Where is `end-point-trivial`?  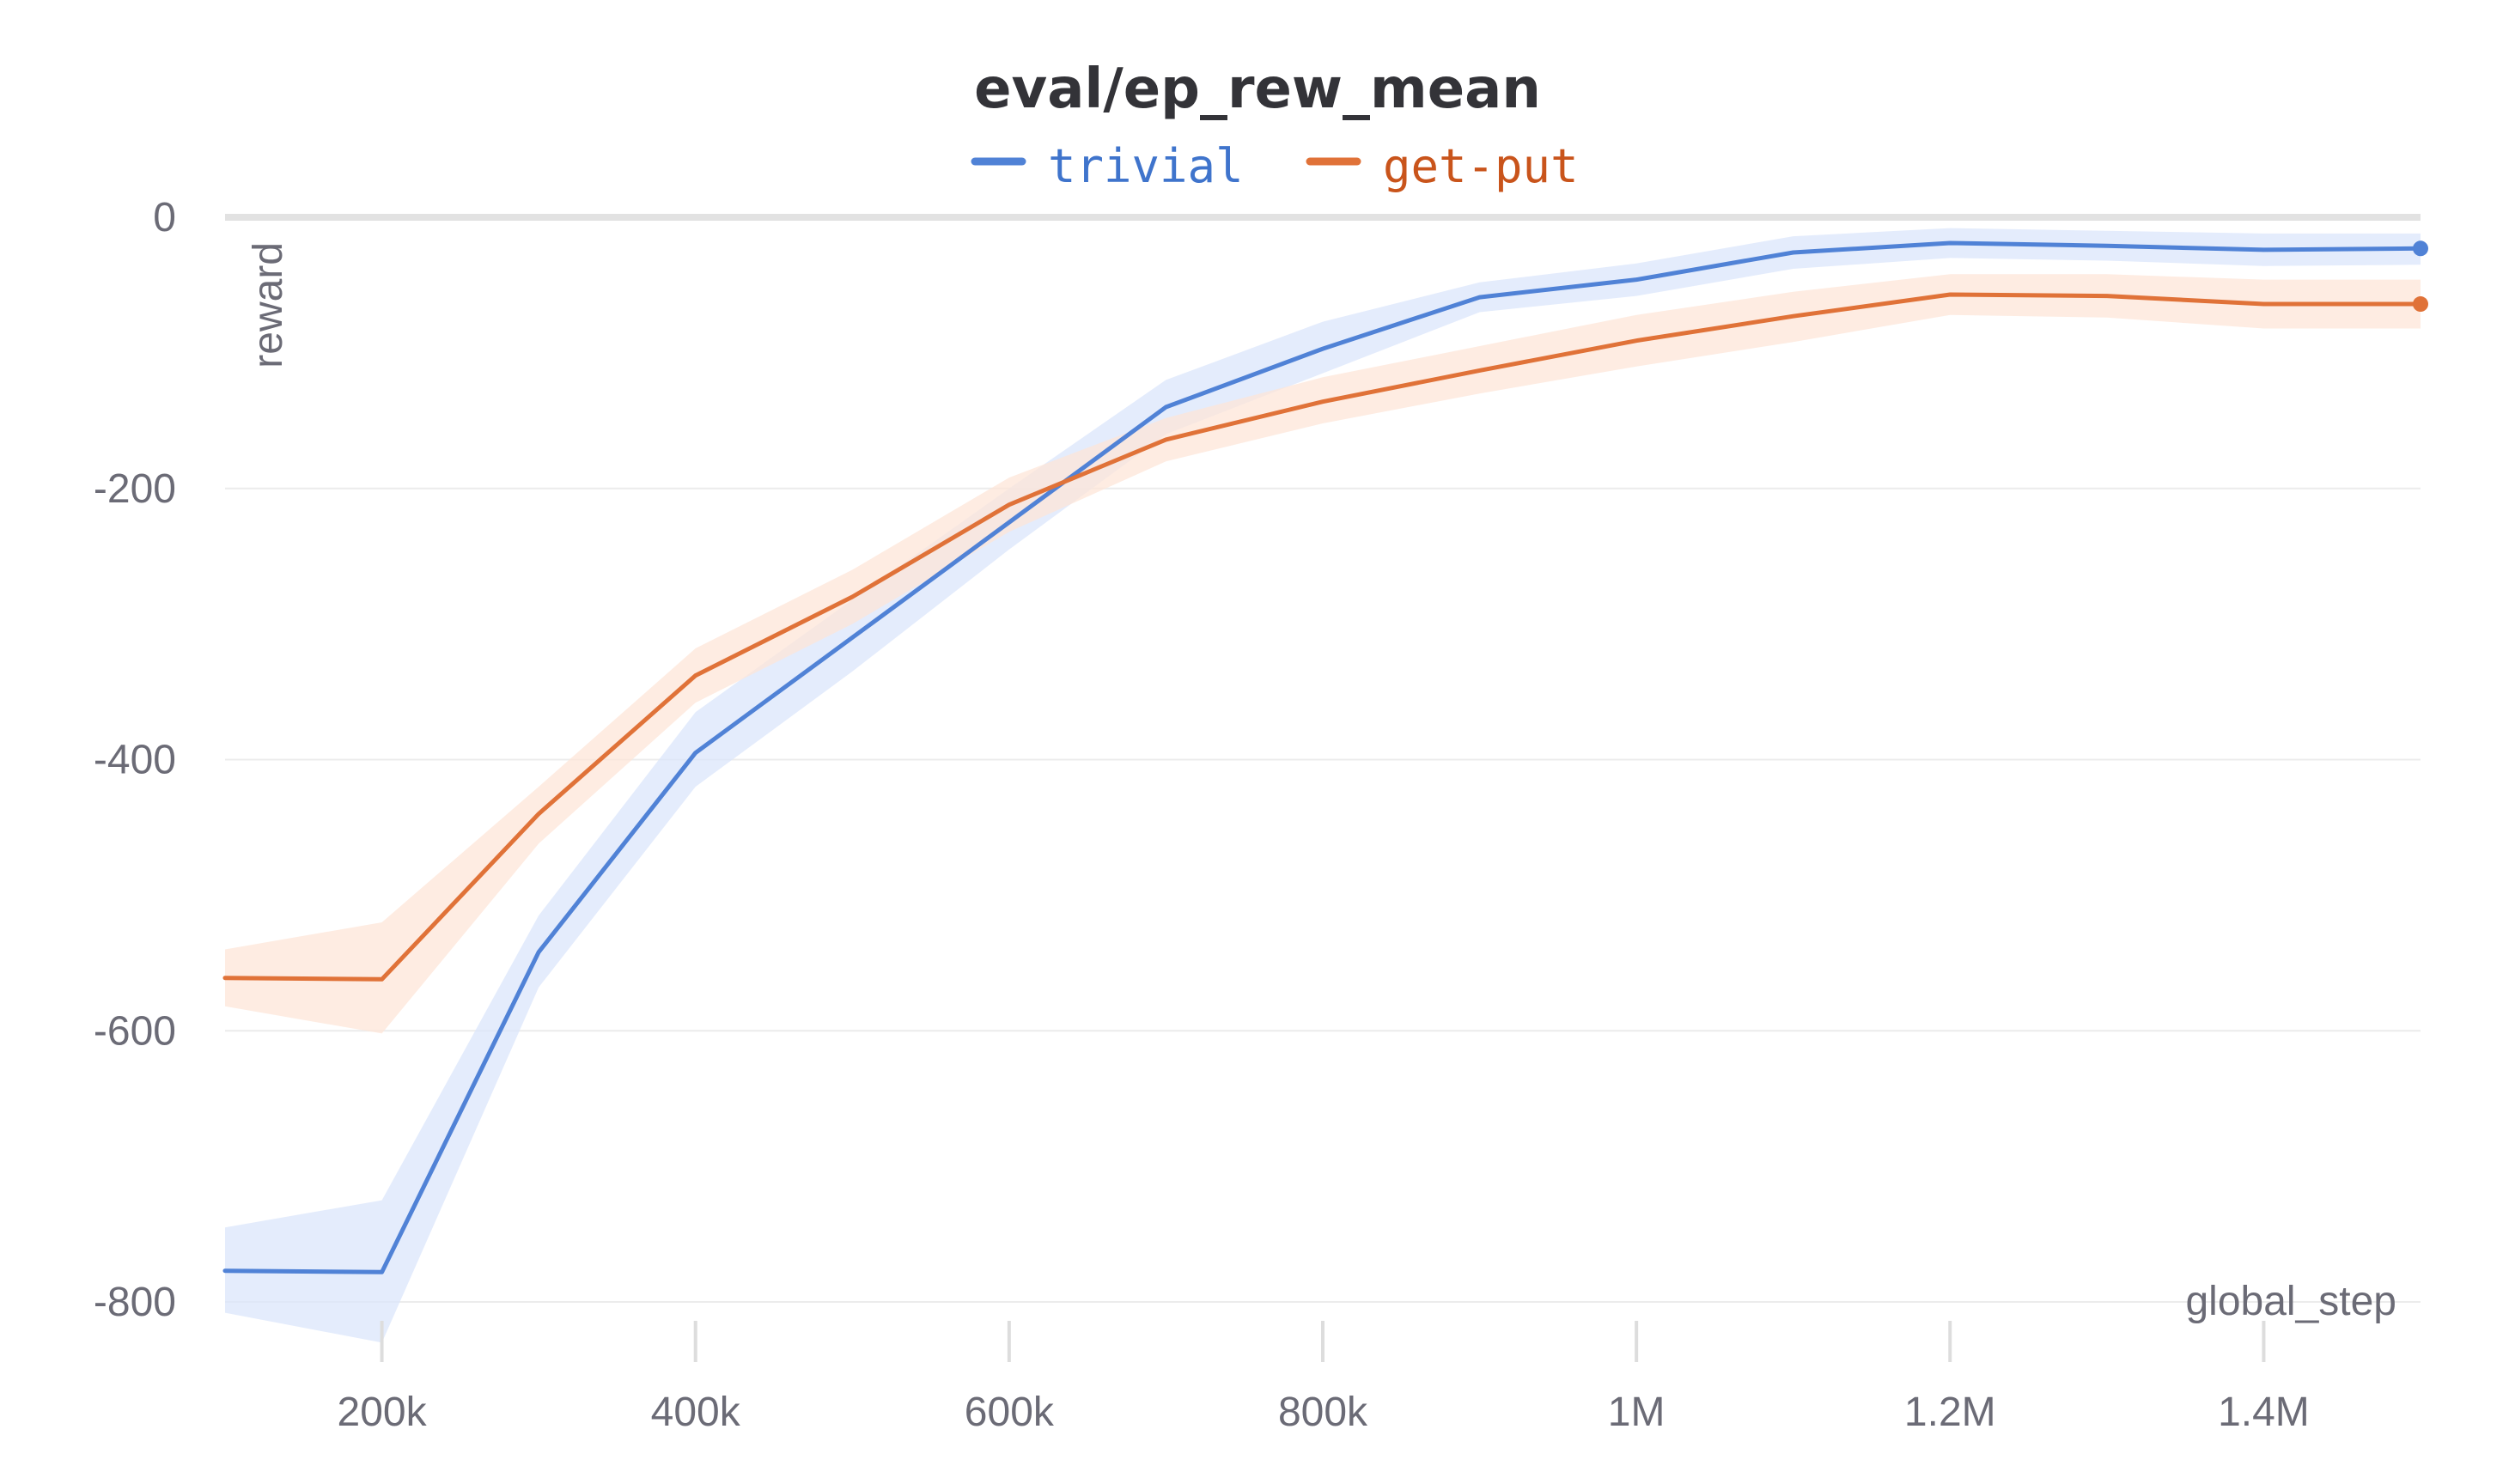 end-point-trivial is located at coordinates (2420, 248).